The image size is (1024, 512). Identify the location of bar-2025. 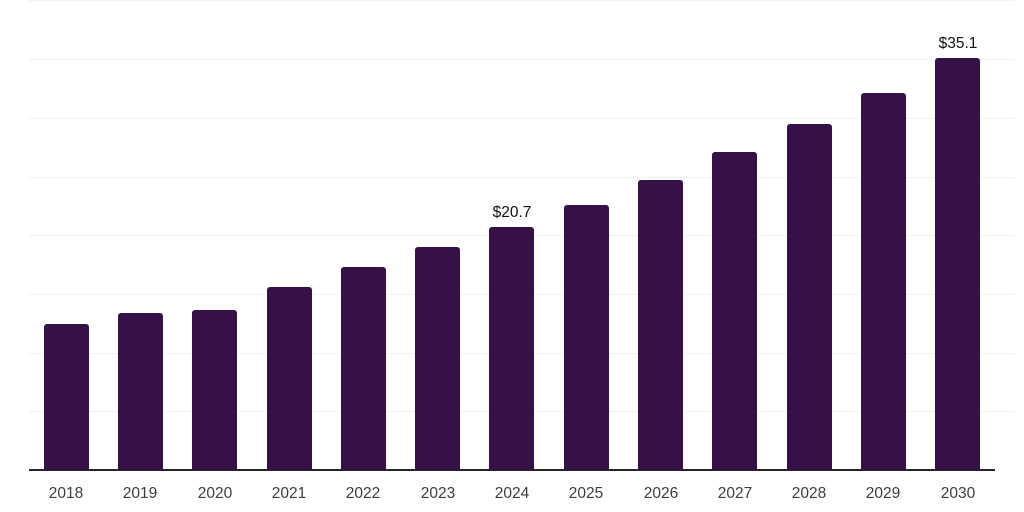
(586, 337).